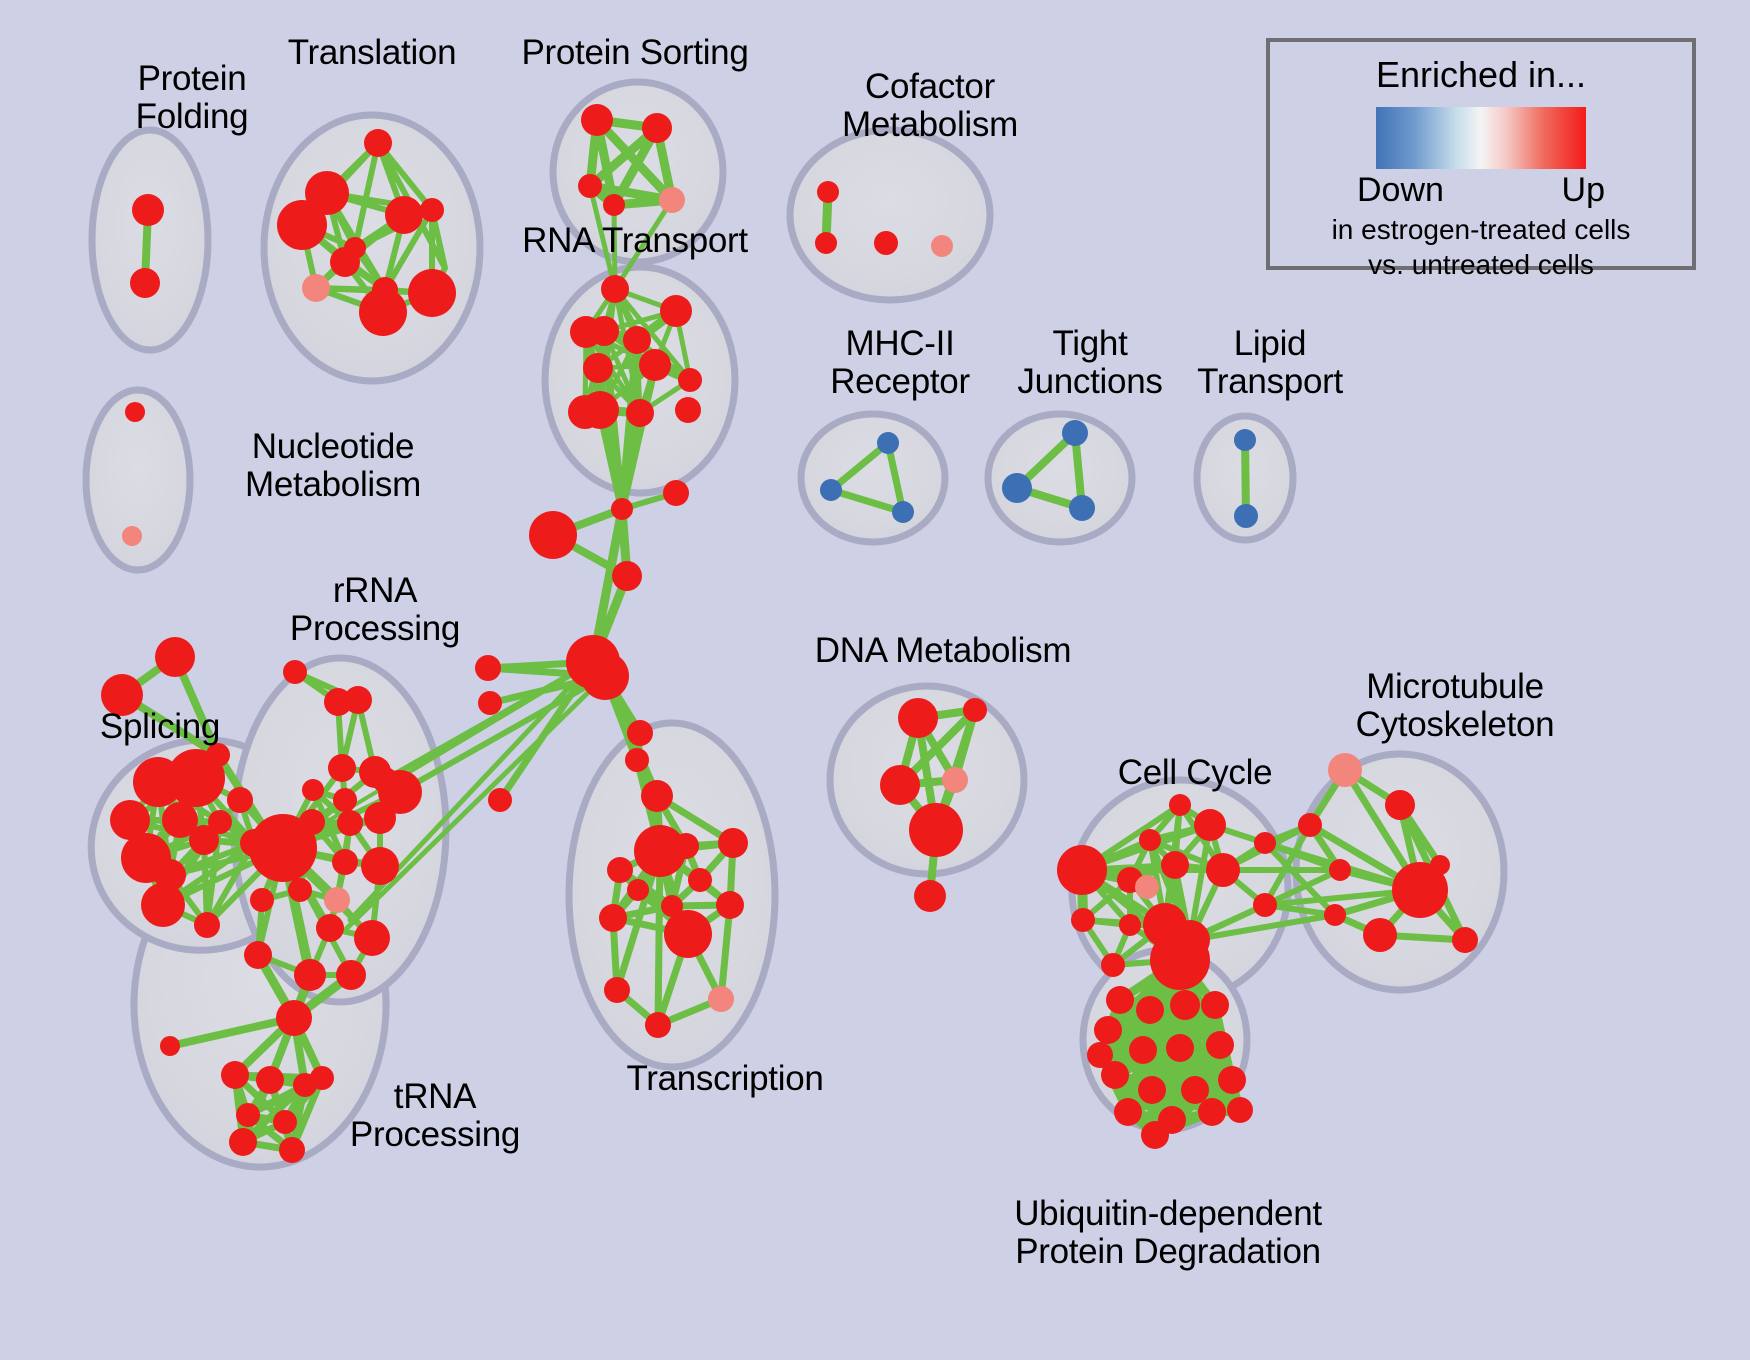 This screenshot has width=1750, height=1360. I want to click on nodes-lipid-transport, so click(1246, 478).